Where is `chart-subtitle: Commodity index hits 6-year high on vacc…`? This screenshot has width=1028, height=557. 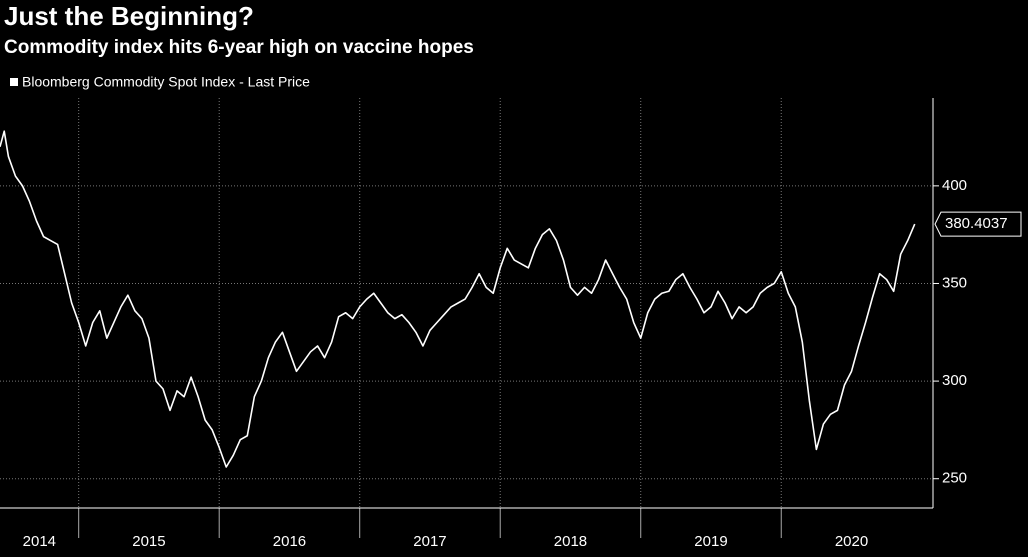
chart-subtitle: Commodity index hits 6-year high on vacc… is located at coordinates (239, 47).